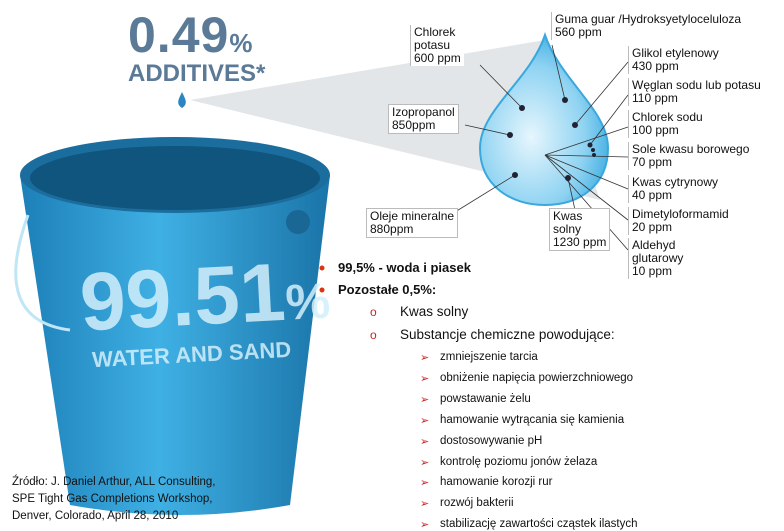 This screenshot has width=784, height=531. I want to click on label-line: 10 ppm, so click(652, 271).